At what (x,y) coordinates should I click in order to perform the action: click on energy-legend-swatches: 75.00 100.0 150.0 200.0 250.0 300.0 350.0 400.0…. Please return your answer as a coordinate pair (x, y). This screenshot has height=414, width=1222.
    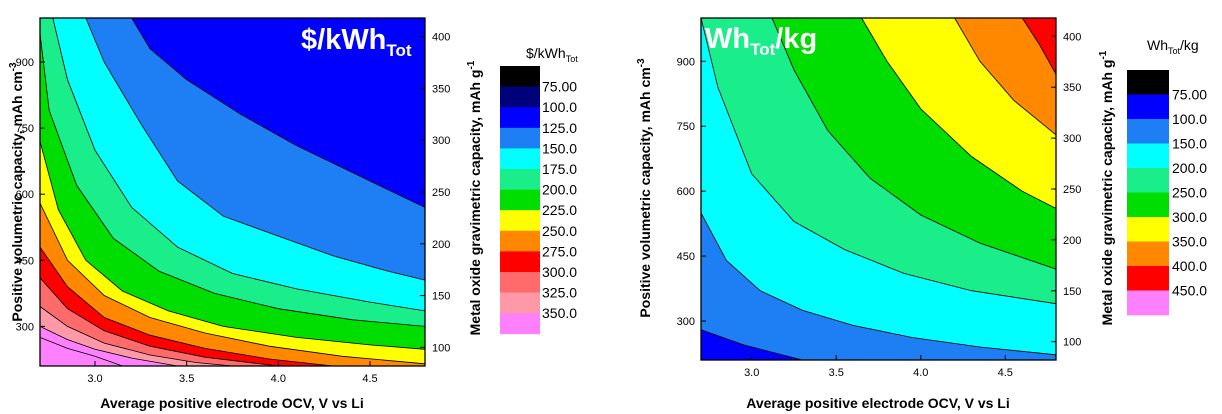
    Looking at the image, I should click on (1167, 193).